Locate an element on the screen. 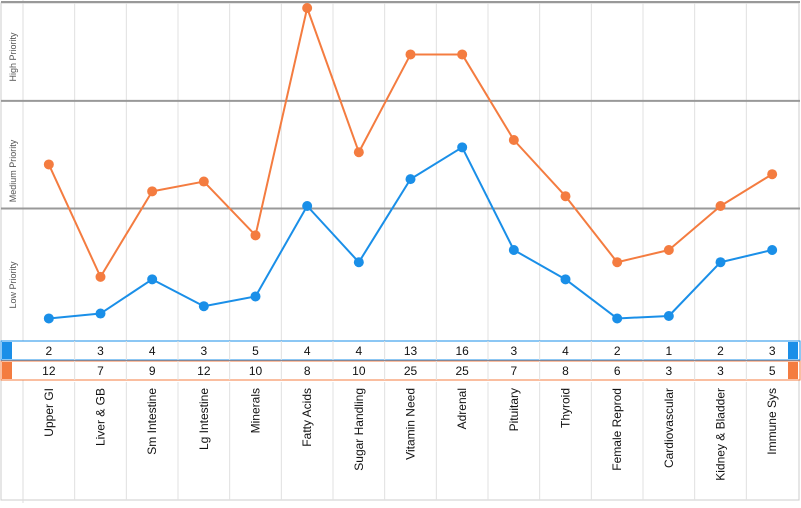  row-1-color-swatch-right is located at coordinates (793, 370).